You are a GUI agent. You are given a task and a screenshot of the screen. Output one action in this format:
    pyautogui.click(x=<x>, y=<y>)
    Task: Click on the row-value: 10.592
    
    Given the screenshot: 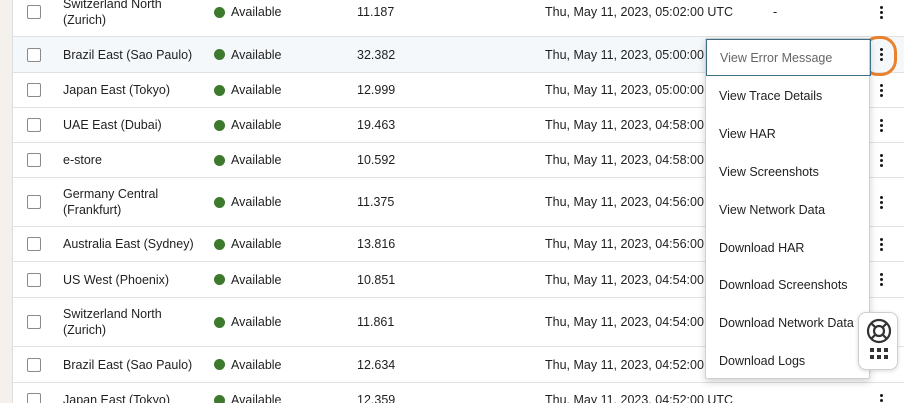 What is the action you would take?
    pyautogui.click(x=376, y=160)
    